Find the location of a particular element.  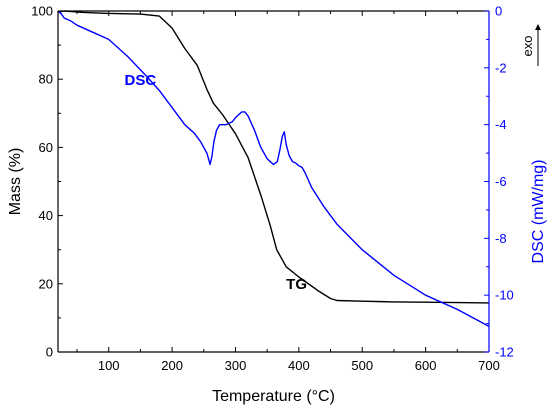

x-tick-label: 500 is located at coordinates (362, 365).